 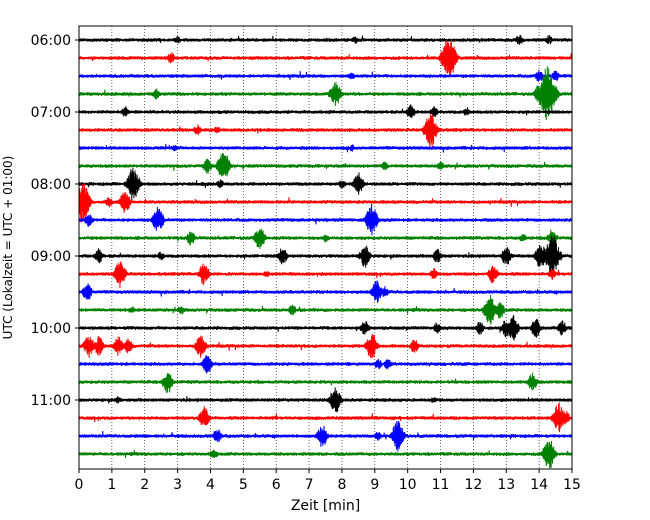 I want to click on x-axis-label: Zeit [min], so click(x=325, y=506).